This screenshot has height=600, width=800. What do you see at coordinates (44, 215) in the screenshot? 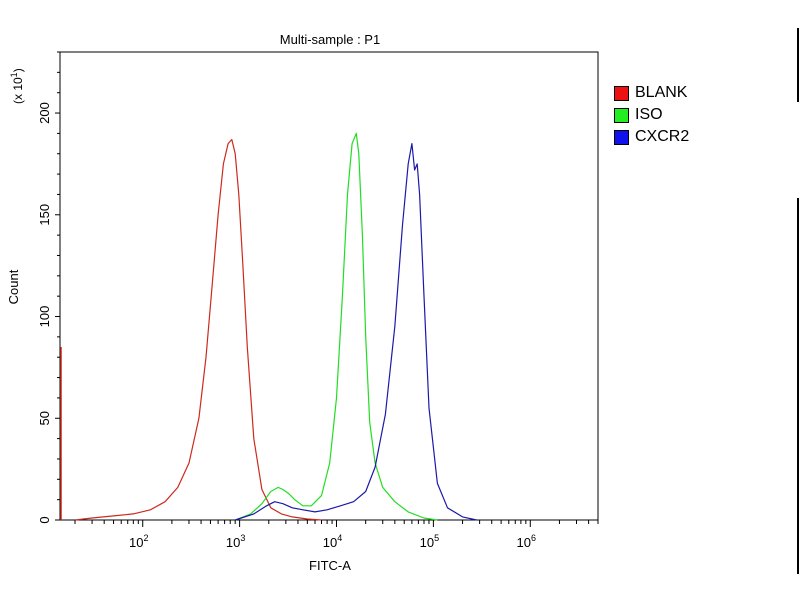
I see `y-tick-label-150: 150` at bounding box center [44, 215].